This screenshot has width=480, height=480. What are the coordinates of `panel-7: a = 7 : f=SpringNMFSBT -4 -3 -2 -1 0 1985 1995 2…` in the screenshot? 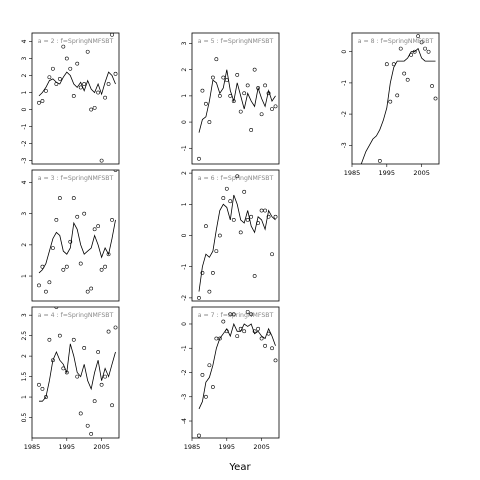 It's located at (230, 378).